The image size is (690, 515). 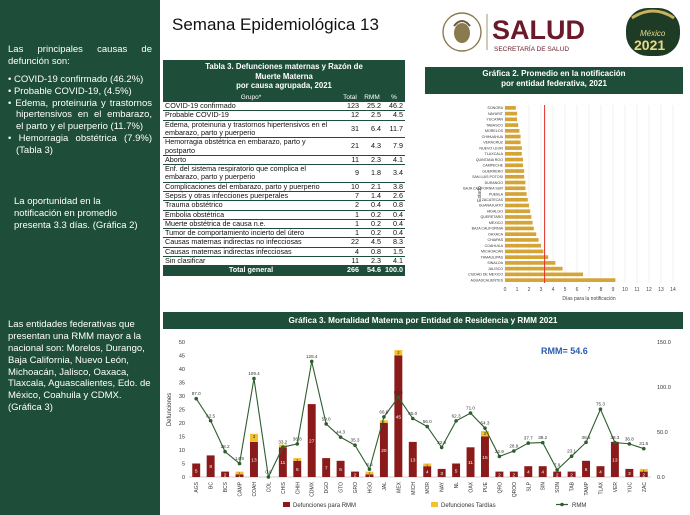 I want to click on category-label: COAHUILA, so click(x=494, y=246).